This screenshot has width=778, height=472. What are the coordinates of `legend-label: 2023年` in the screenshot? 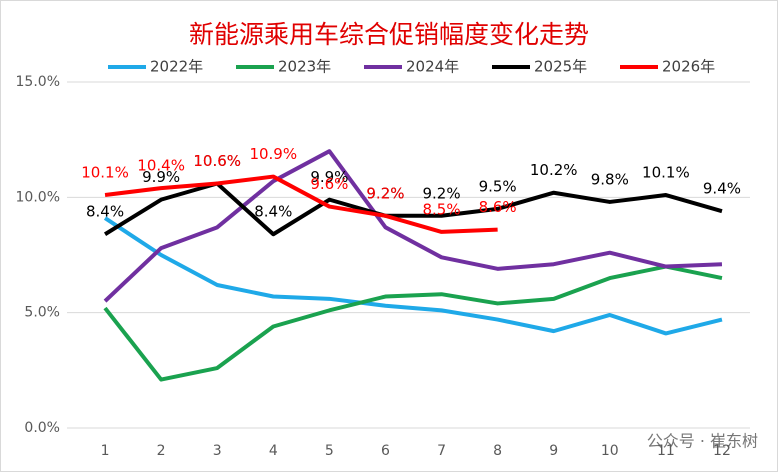 It's located at (304, 67).